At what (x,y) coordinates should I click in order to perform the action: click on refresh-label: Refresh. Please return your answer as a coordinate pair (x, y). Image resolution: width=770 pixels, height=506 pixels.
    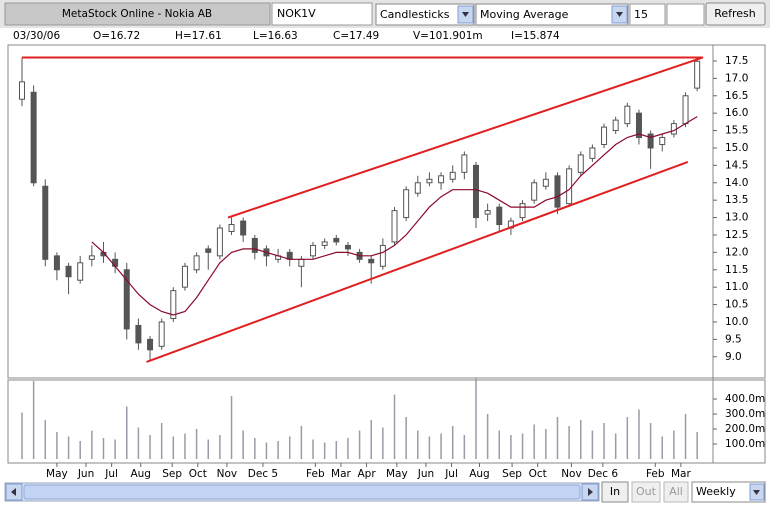
    Looking at the image, I should click on (735, 13).